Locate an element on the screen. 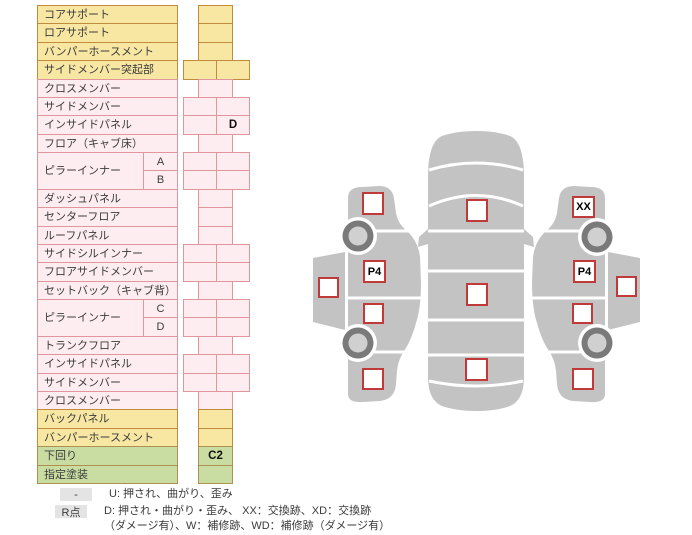 Image resolution: width=692 pixels, height=535 pixels. part-label: ピラーインナー is located at coordinates (90, 318).